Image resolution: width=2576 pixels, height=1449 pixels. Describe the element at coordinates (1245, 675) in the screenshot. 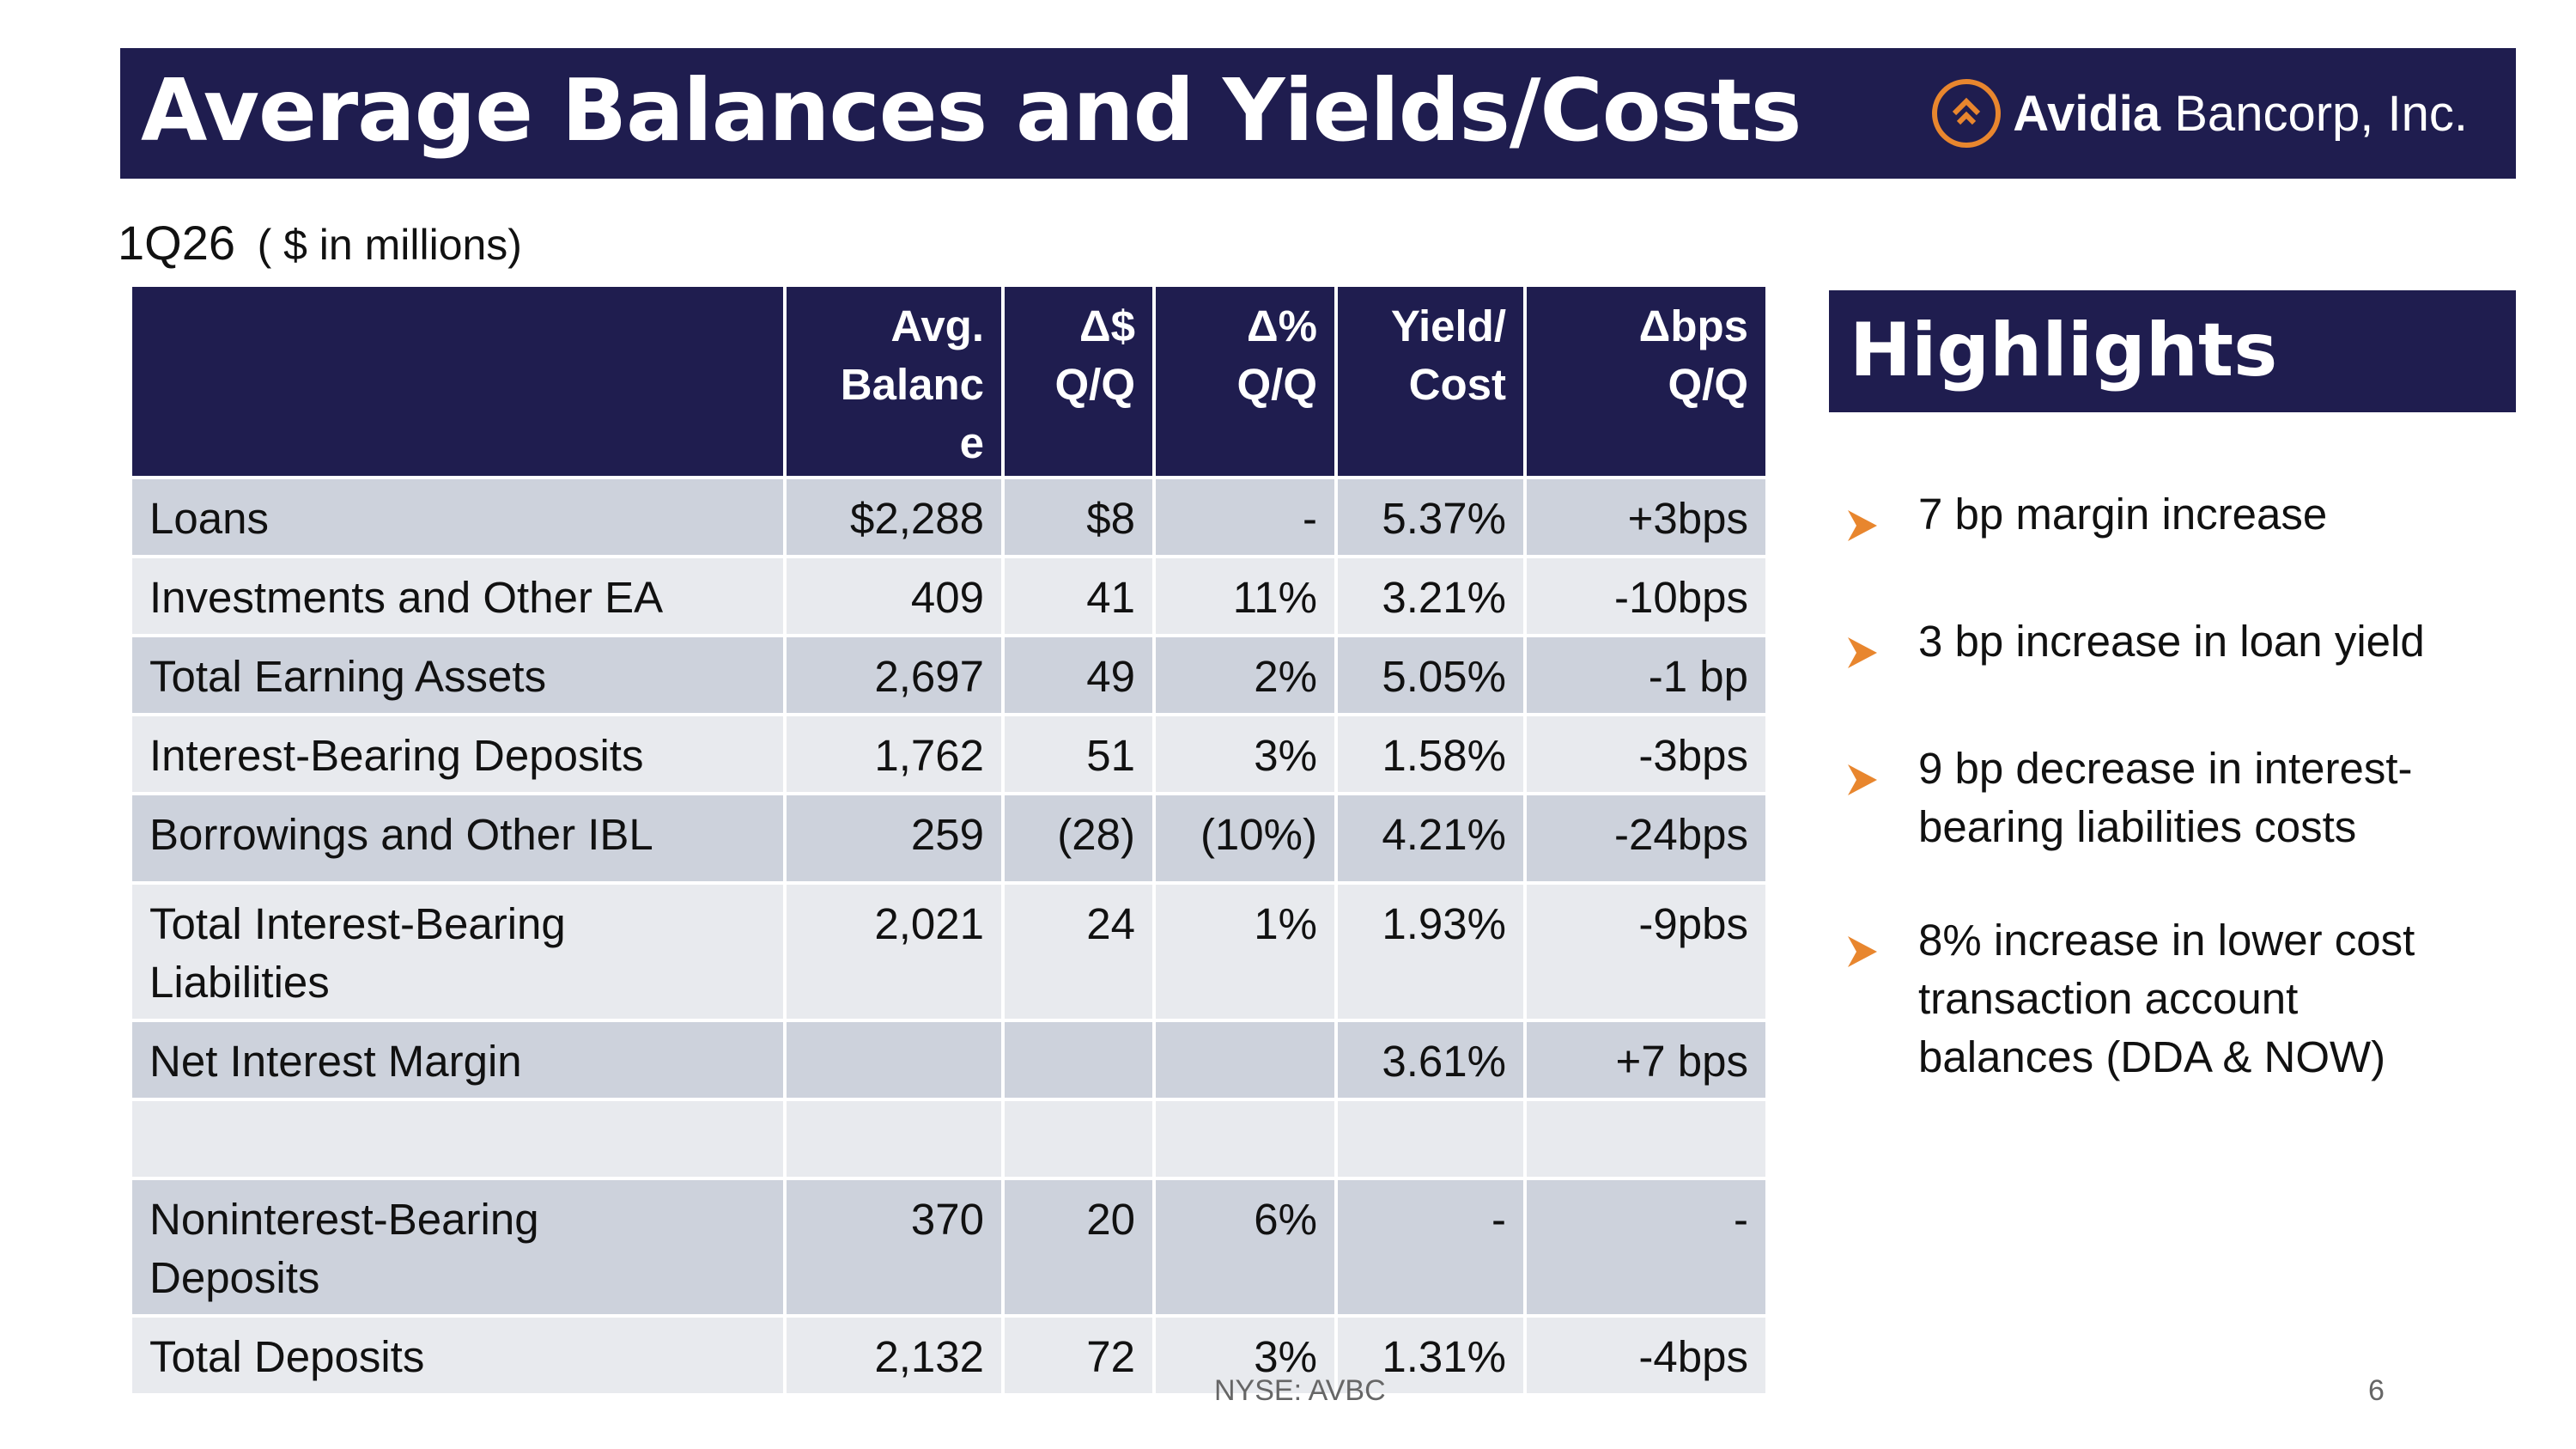

I see `table-cell: 2%` at that location.